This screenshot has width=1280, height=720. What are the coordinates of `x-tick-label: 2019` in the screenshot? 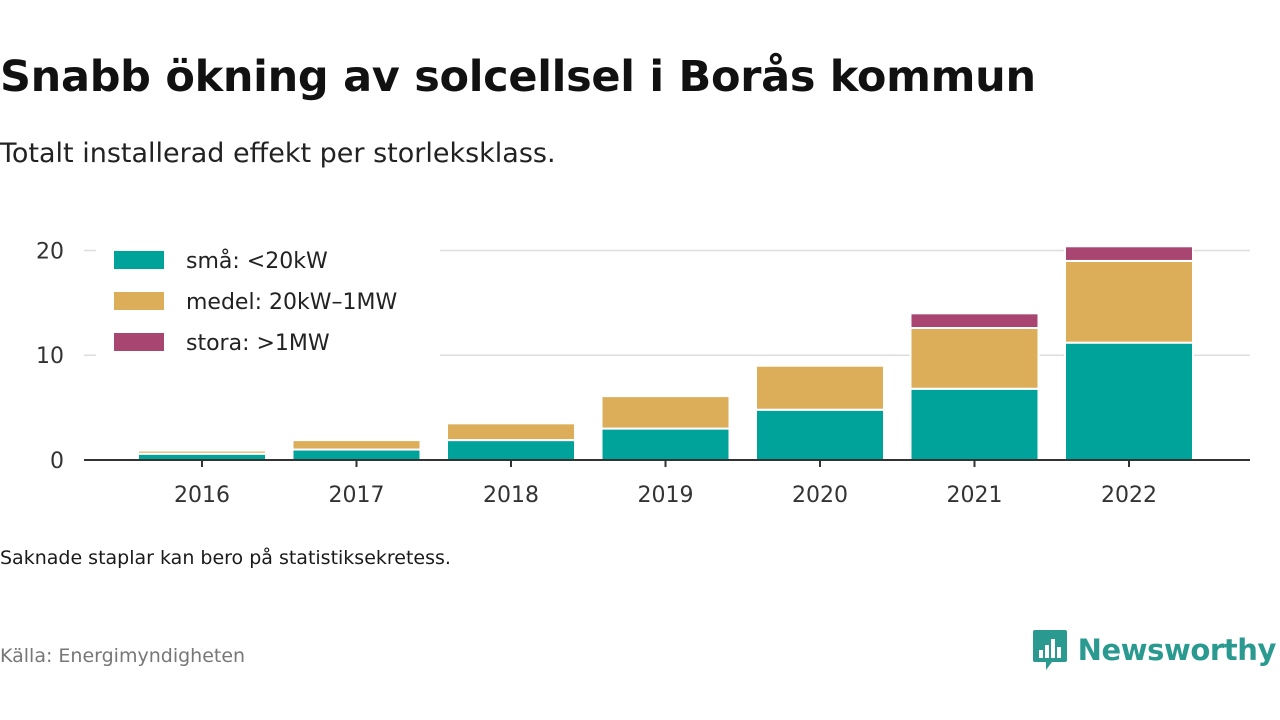 It's located at (666, 495).